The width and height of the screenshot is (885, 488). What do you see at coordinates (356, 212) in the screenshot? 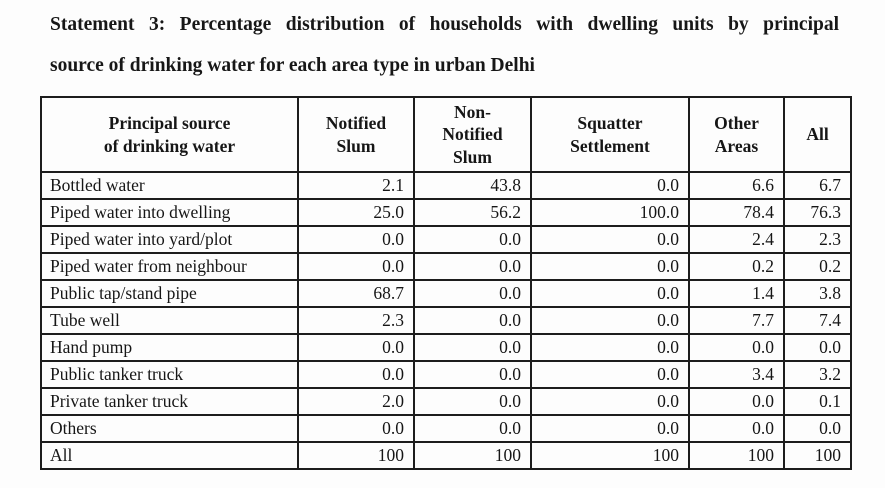
I see `cell-value: 25.0` at bounding box center [356, 212].